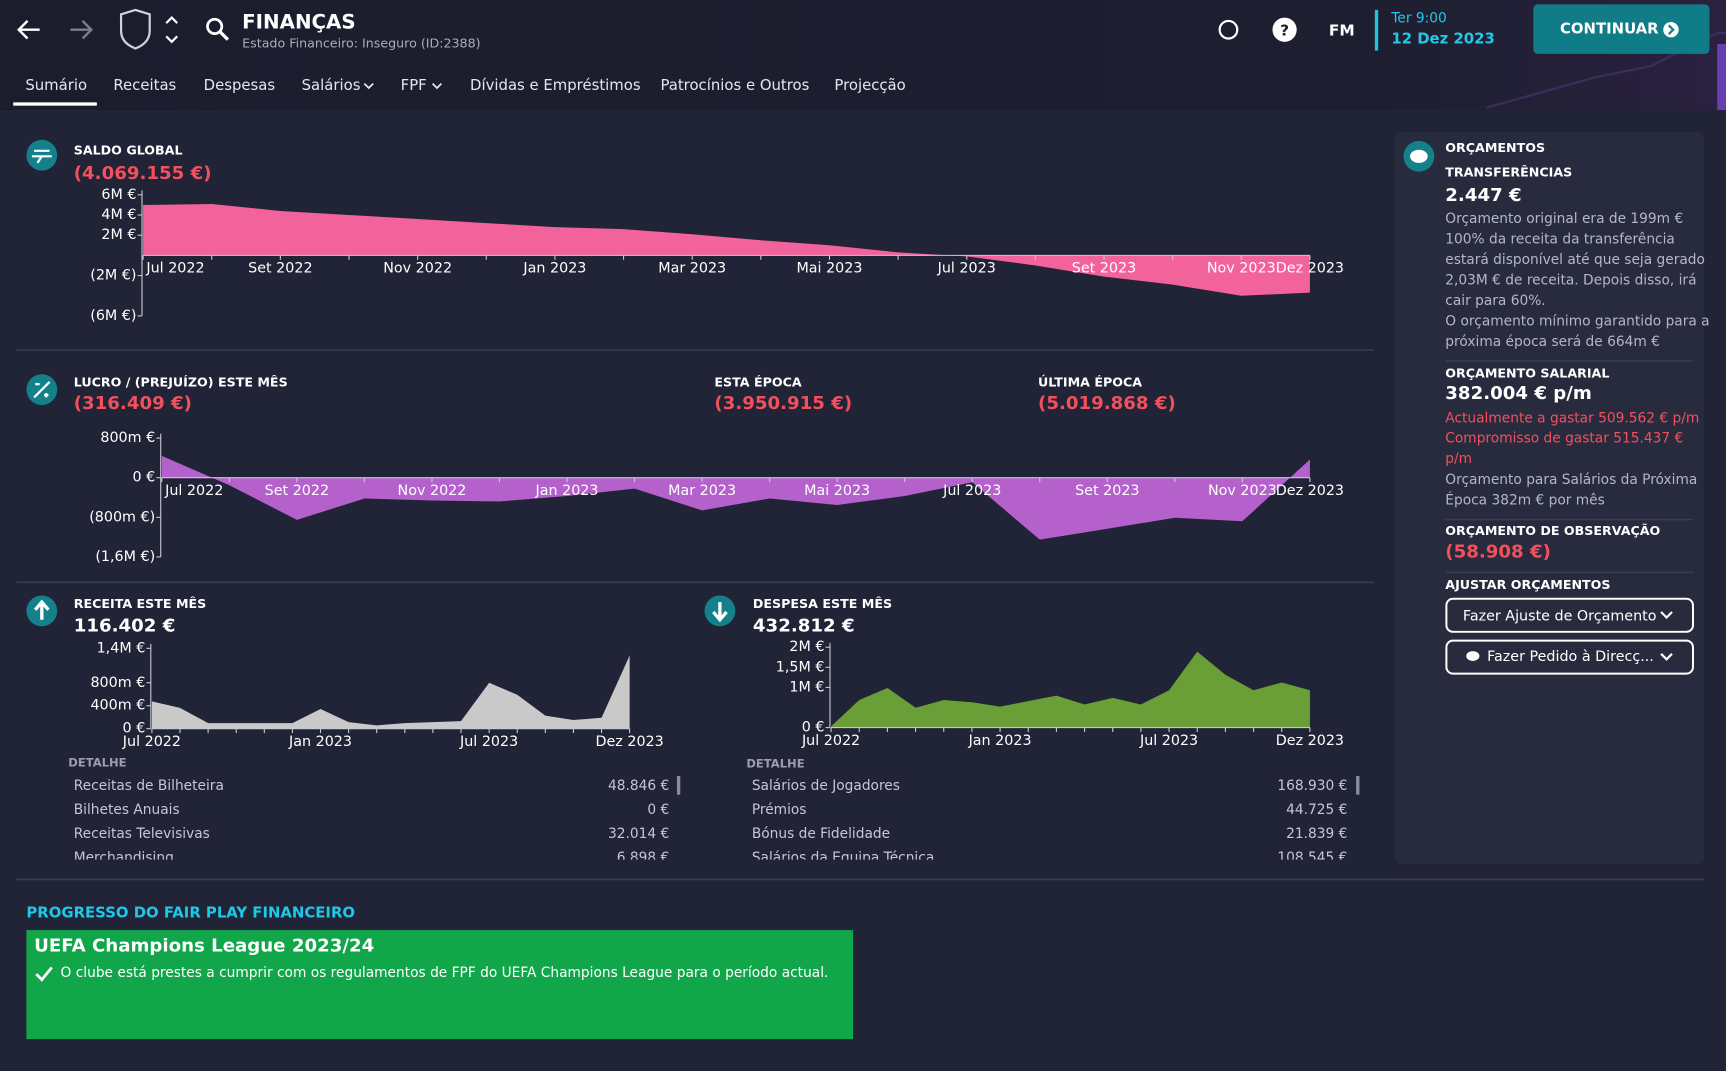  I want to click on check-icon, so click(44, 974).